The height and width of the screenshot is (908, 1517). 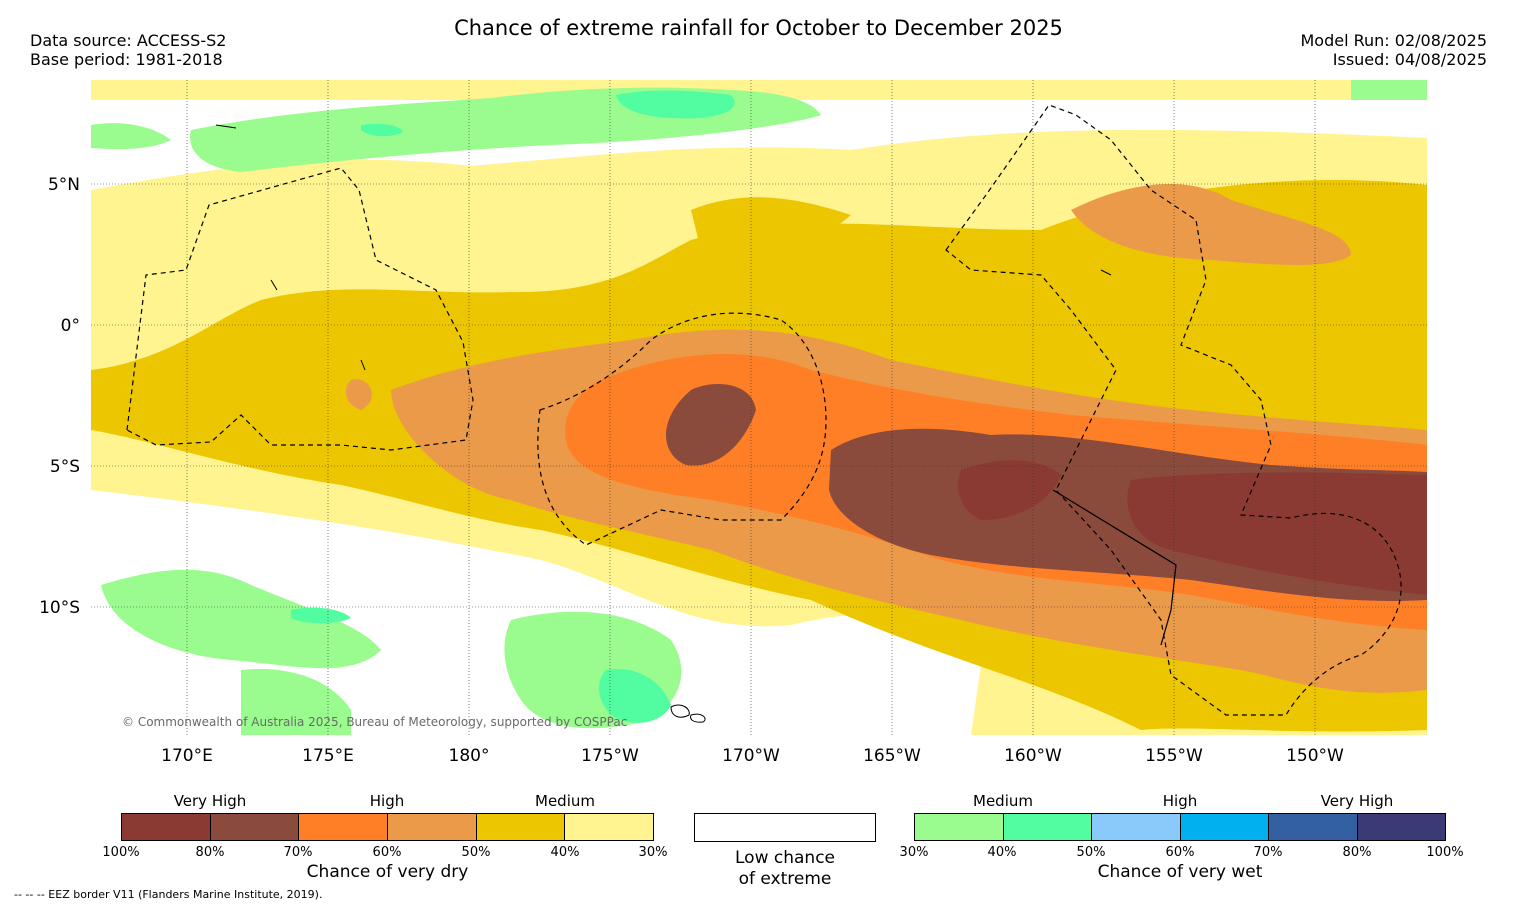 I want to click on dry-tick-80: 80%, so click(x=210, y=852).